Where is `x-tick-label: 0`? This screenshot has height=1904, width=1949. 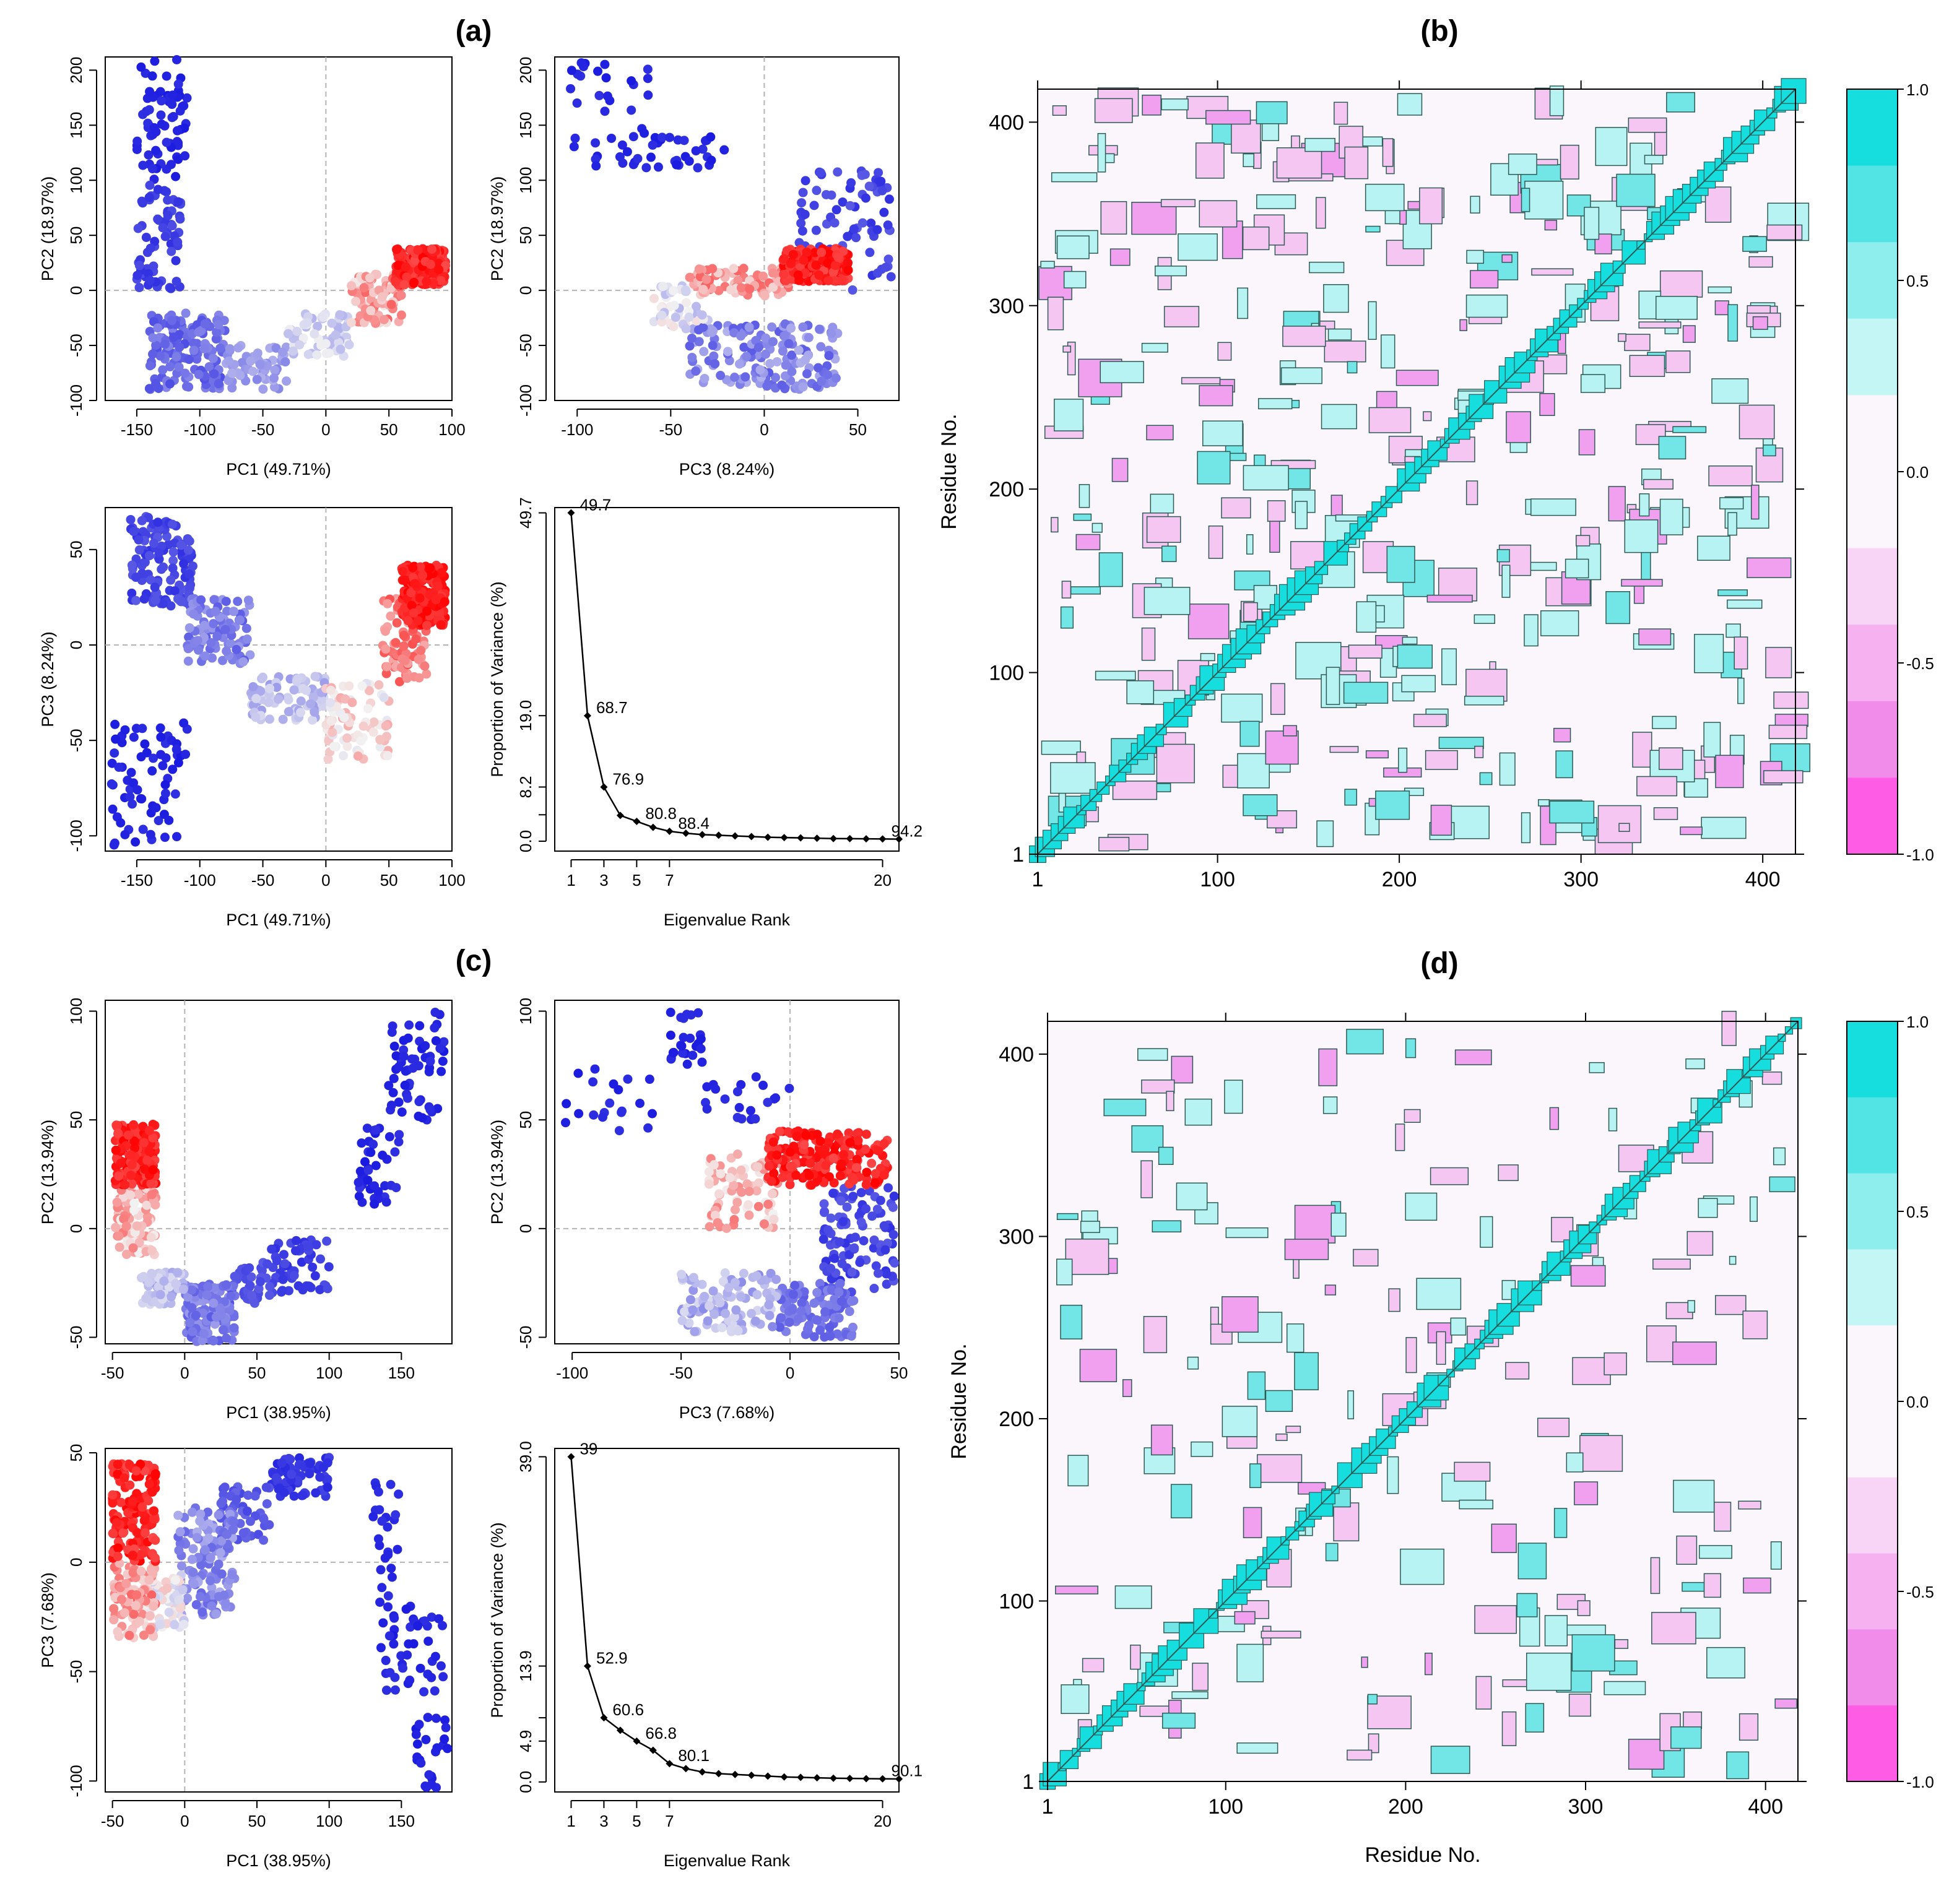
x-tick-label: 0 is located at coordinates (764, 430).